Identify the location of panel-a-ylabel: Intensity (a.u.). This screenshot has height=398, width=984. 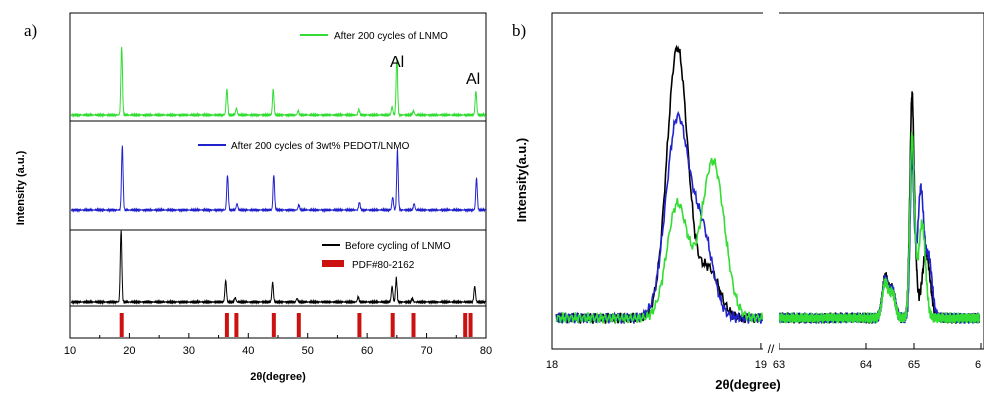
(21, 187).